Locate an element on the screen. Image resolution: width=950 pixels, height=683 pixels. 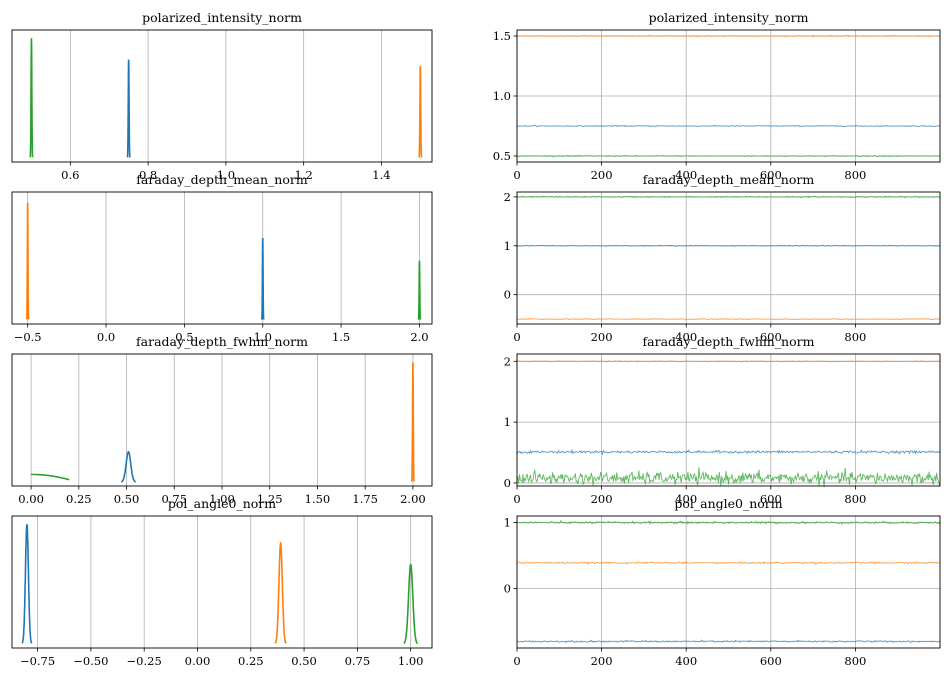
x-tick-label: −0.50 is located at coordinates (90, 661).